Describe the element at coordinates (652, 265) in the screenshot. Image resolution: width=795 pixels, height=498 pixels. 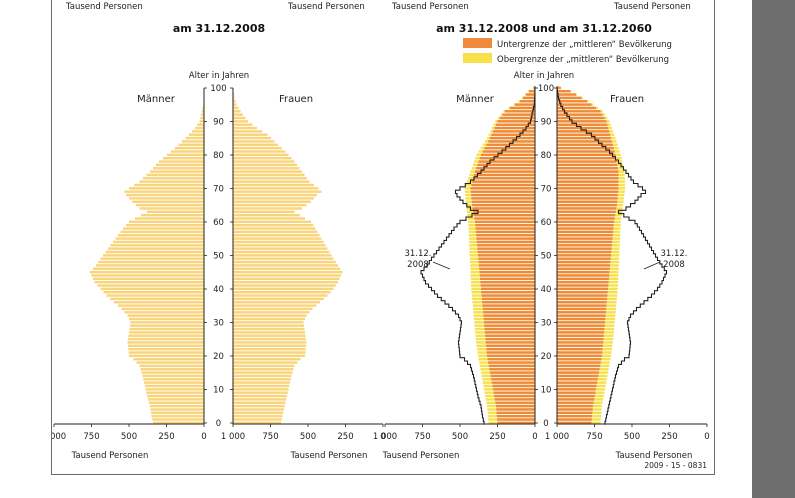
I see `chart2-annotation-right-leader` at that location.